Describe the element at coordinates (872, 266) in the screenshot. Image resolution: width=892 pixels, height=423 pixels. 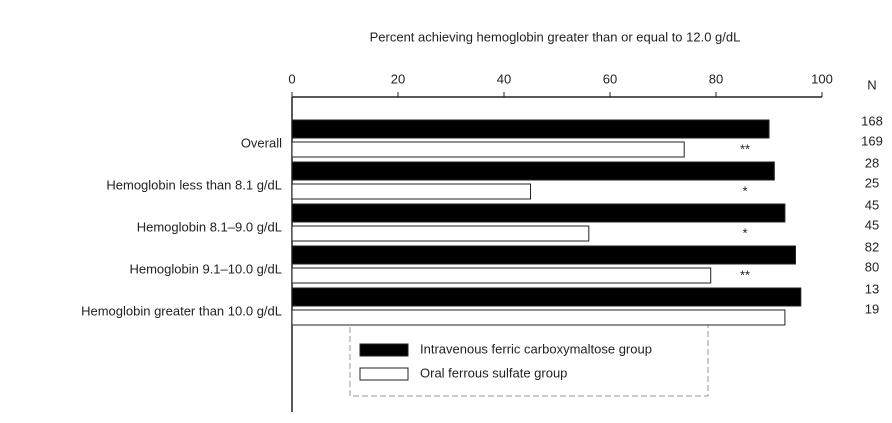
I see `n-value: 80` at that location.